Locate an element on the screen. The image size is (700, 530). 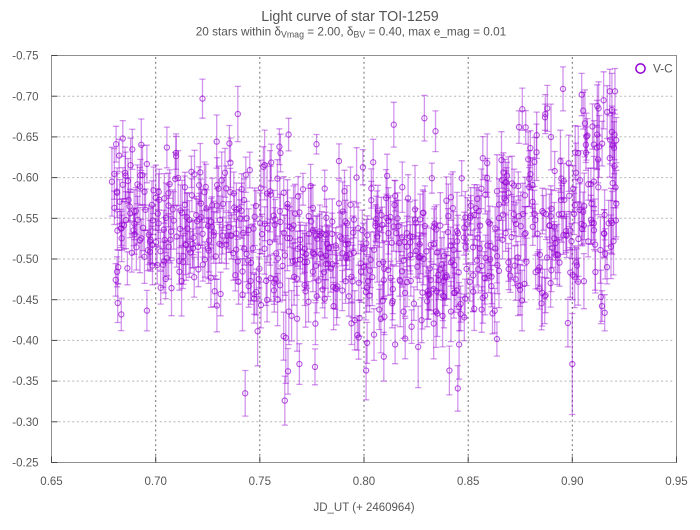
svg-text: -0.60 is located at coordinates (25, 179).